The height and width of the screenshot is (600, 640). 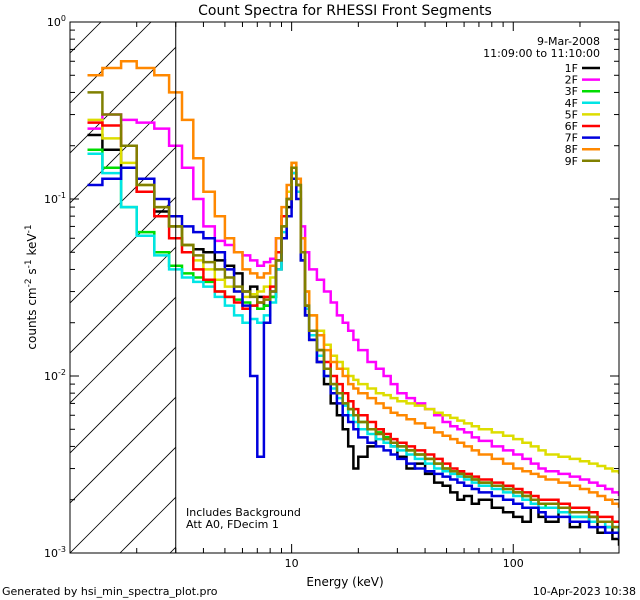 I want to click on legend-label-2F: 2F, so click(x=571, y=80).